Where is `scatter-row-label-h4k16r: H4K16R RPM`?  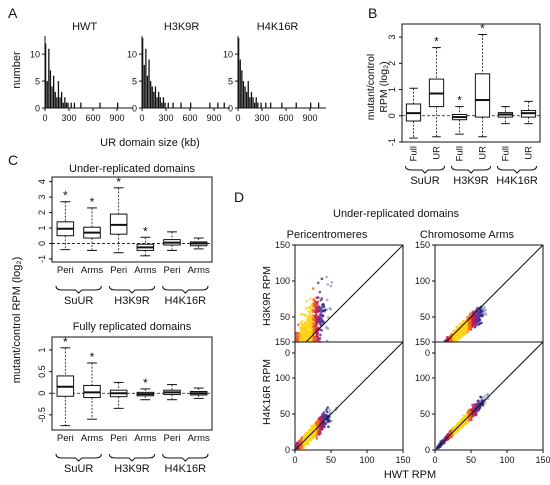 scatter-row-label-h4k16r: H4K16R RPM is located at coordinates (267, 392).